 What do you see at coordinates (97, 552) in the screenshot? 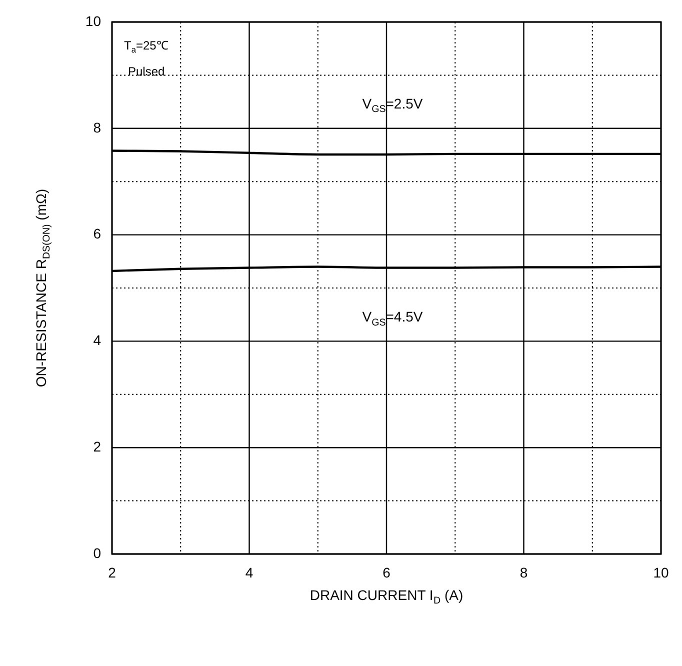
I see `y-tick-label: 0` at bounding box center [97, 552].